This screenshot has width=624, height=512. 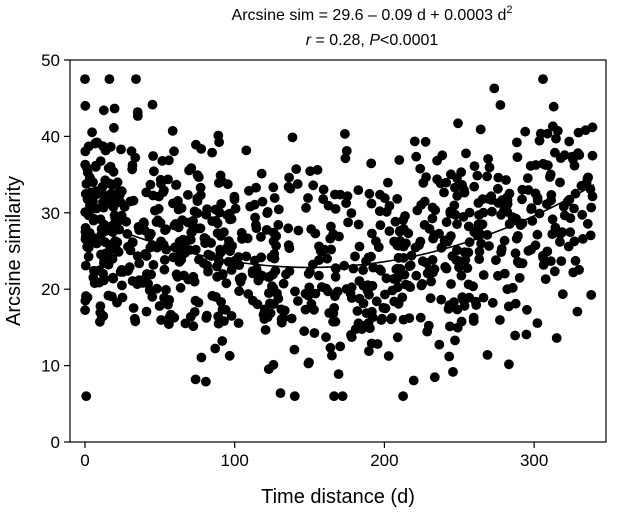 What do you see at coordinates (372, 40) in the screenshot?
I see `chart-subtitle: r = 0.28, P<0.0001` at bounding box center [372, 40].